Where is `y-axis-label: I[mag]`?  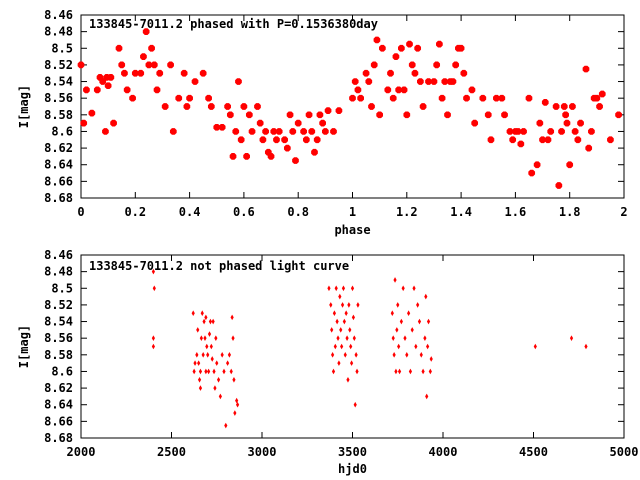 y-axis-label: I[mag] is located at coordinates (24, 346).